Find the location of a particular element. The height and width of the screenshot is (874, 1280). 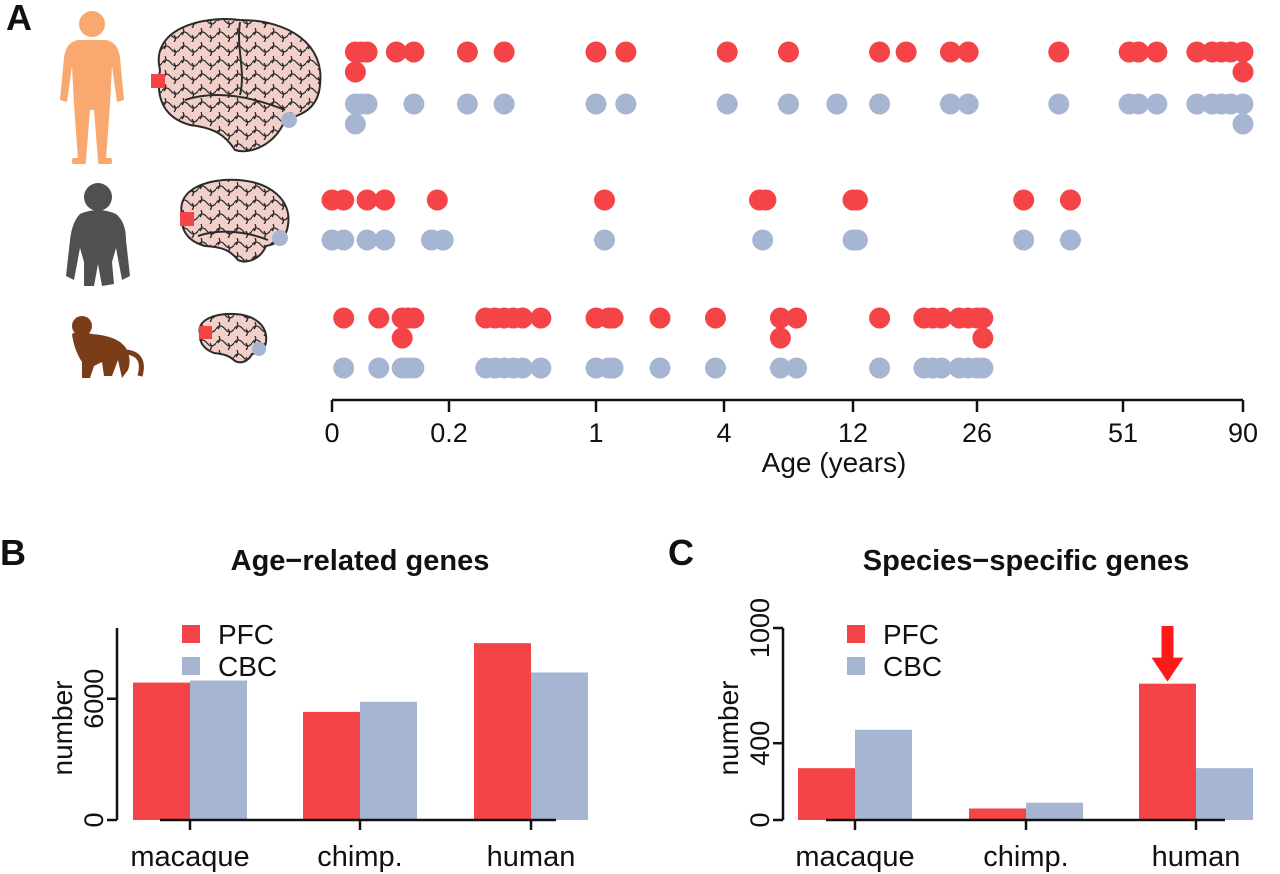

b-legend-swatch-cbc is located at coordinates (191, 666).